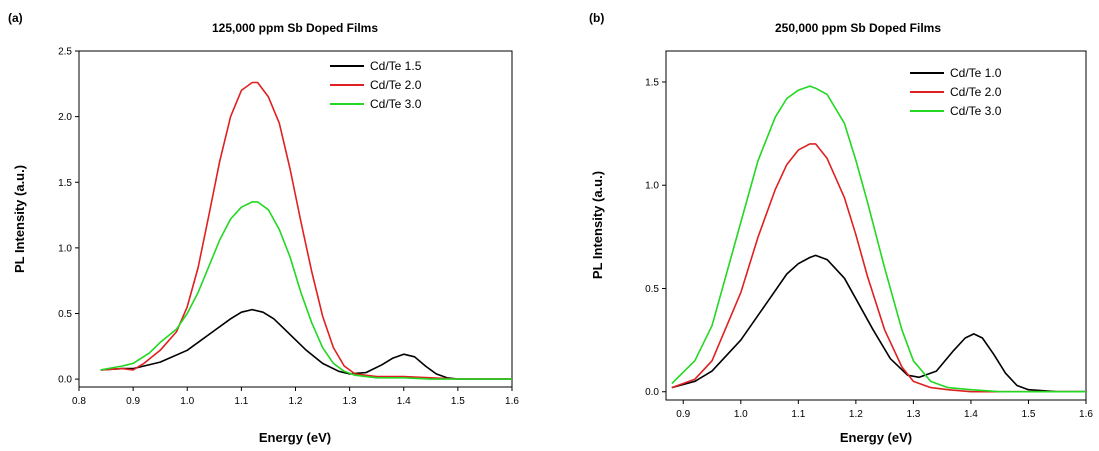 The width and height of the screenshot is (1099, 451). What do you see at coordinates (295, 437) in the screenshot?
I see `x-axis-label-a: Energy (eV)` at bounding box center [295, 437].